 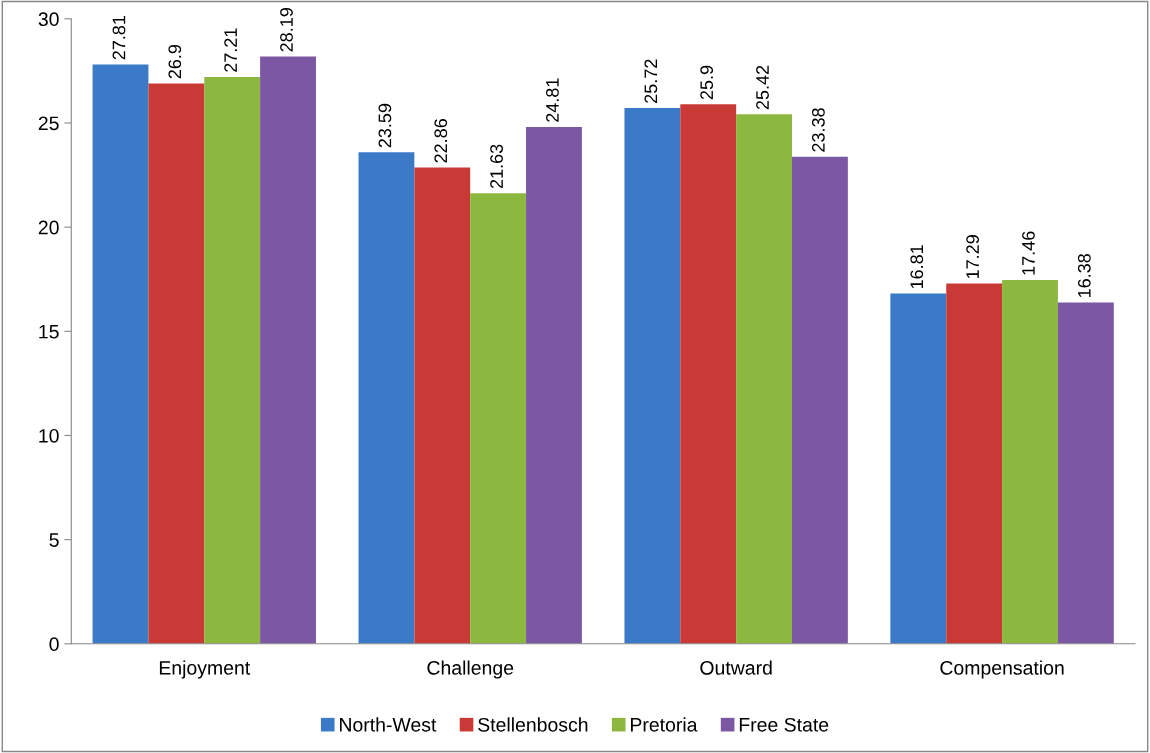 What do you see at coordinates (533, 724) in the screenshot?
I see `legend-label: Stellenbosch` at bounding box center [533, 724].